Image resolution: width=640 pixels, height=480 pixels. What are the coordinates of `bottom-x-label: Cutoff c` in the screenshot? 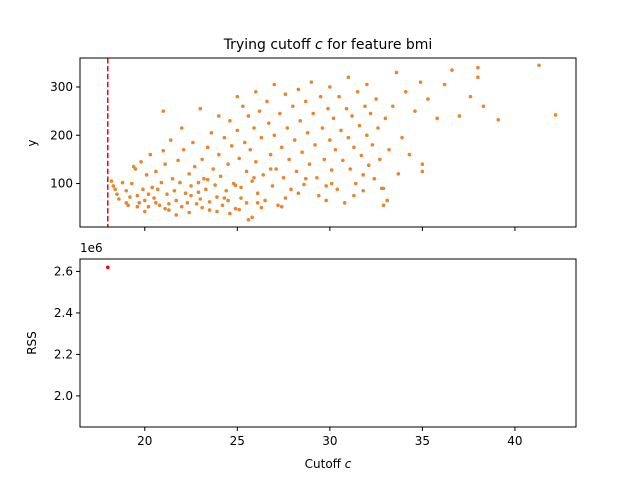 It's located at (328, 464).